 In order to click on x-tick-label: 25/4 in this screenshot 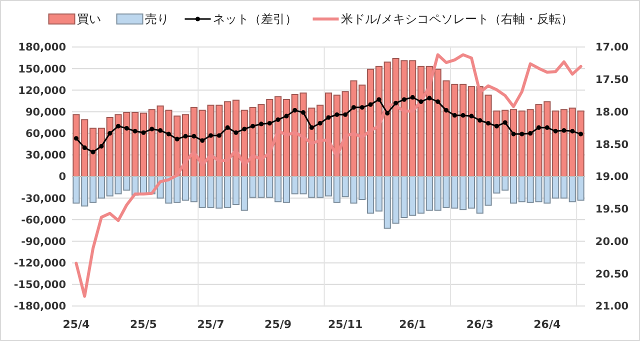, I will do `click(76, 324)`.